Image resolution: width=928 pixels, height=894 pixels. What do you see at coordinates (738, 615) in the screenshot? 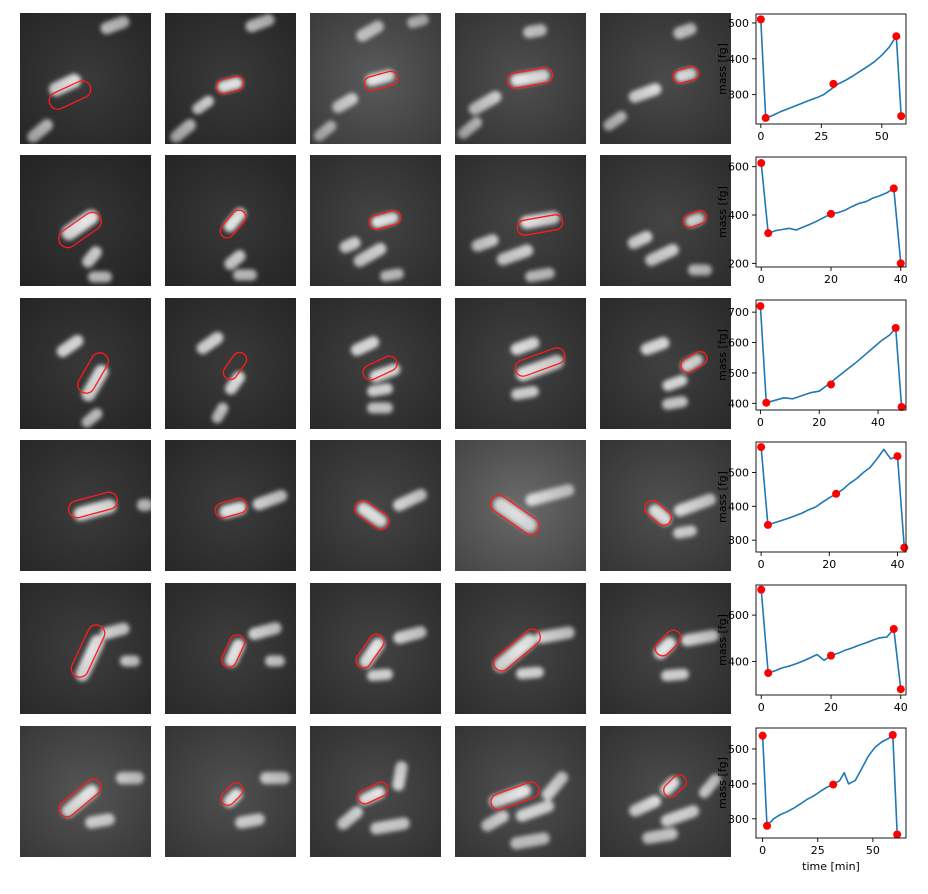
I see `y-tick-label: 600` at bounding box center [738, 615].